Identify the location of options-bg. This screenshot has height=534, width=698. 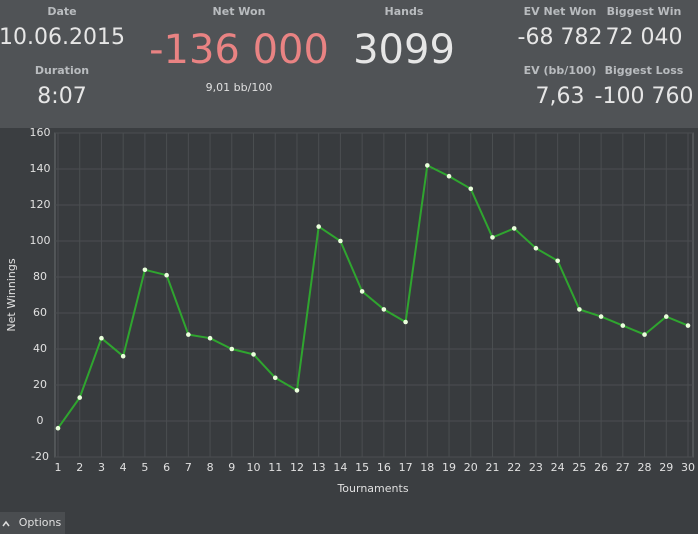
(32, 523).